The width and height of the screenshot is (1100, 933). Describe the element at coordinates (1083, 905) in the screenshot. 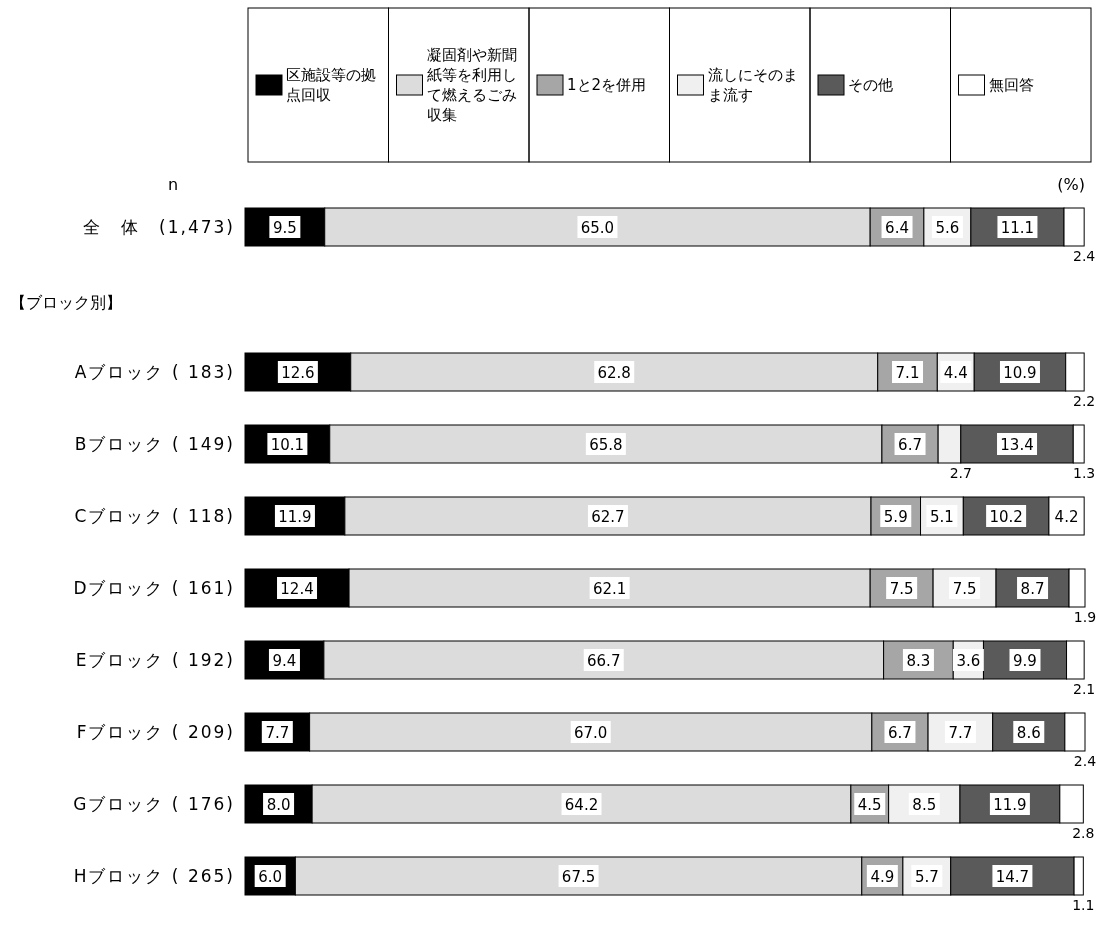

I see `data-label: 1.1` at that location.